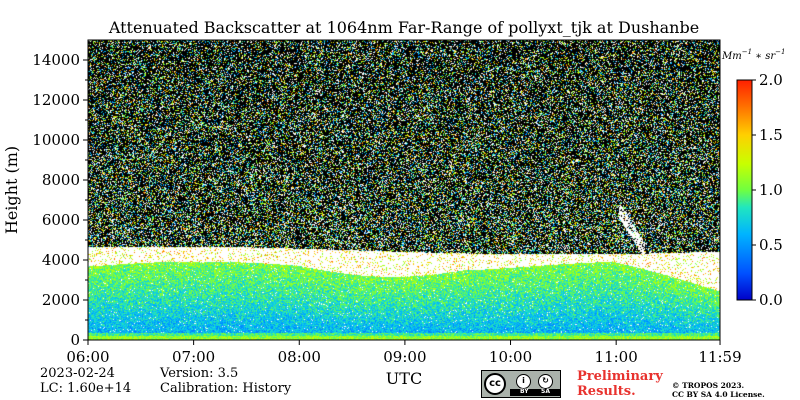  Describe the element at coordinates (56, 140) in the screenshot. I see `y-tick-label: 10000` at that location.